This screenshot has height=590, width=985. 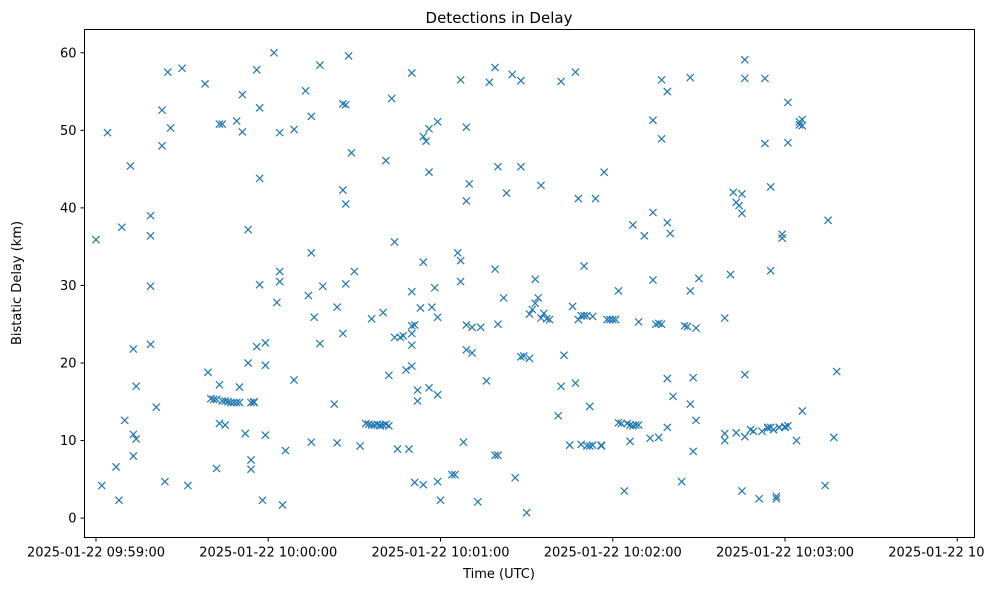 What do you see at coordinates (499, 18) in the screenshot?
I see `chart-title: Detections in Delay` at bounding box center [499, 18].